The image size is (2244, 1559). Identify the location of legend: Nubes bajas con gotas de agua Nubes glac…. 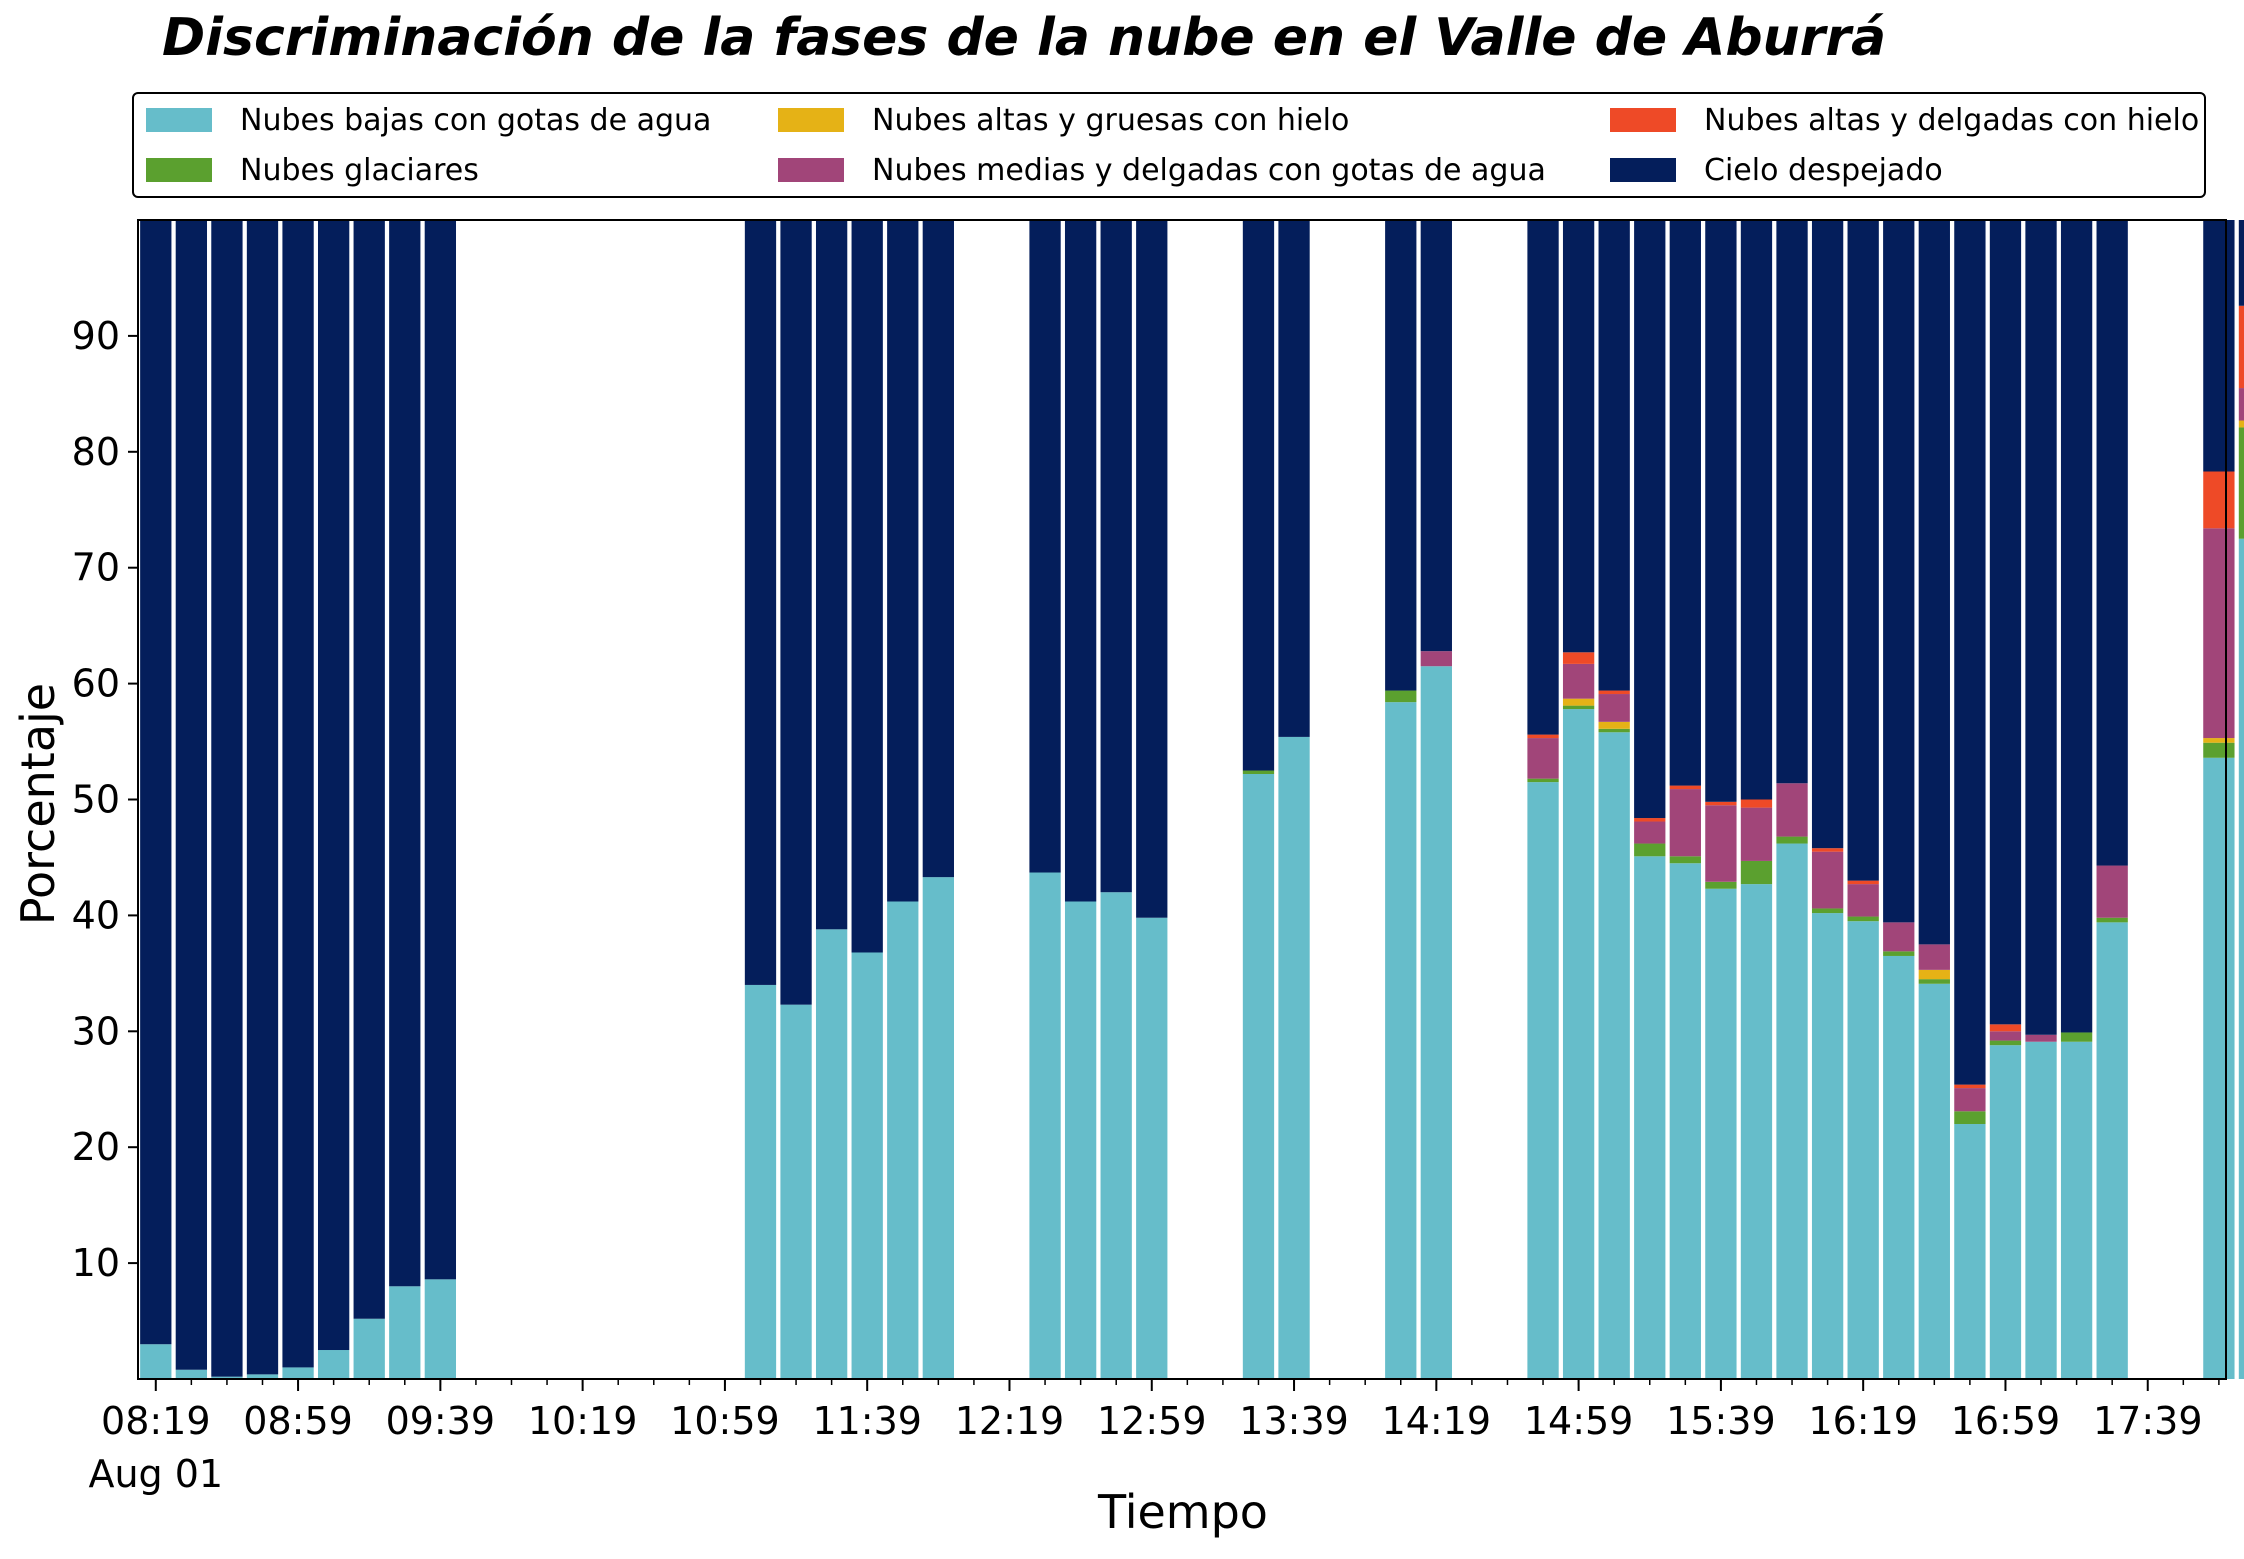
(1169, 145).